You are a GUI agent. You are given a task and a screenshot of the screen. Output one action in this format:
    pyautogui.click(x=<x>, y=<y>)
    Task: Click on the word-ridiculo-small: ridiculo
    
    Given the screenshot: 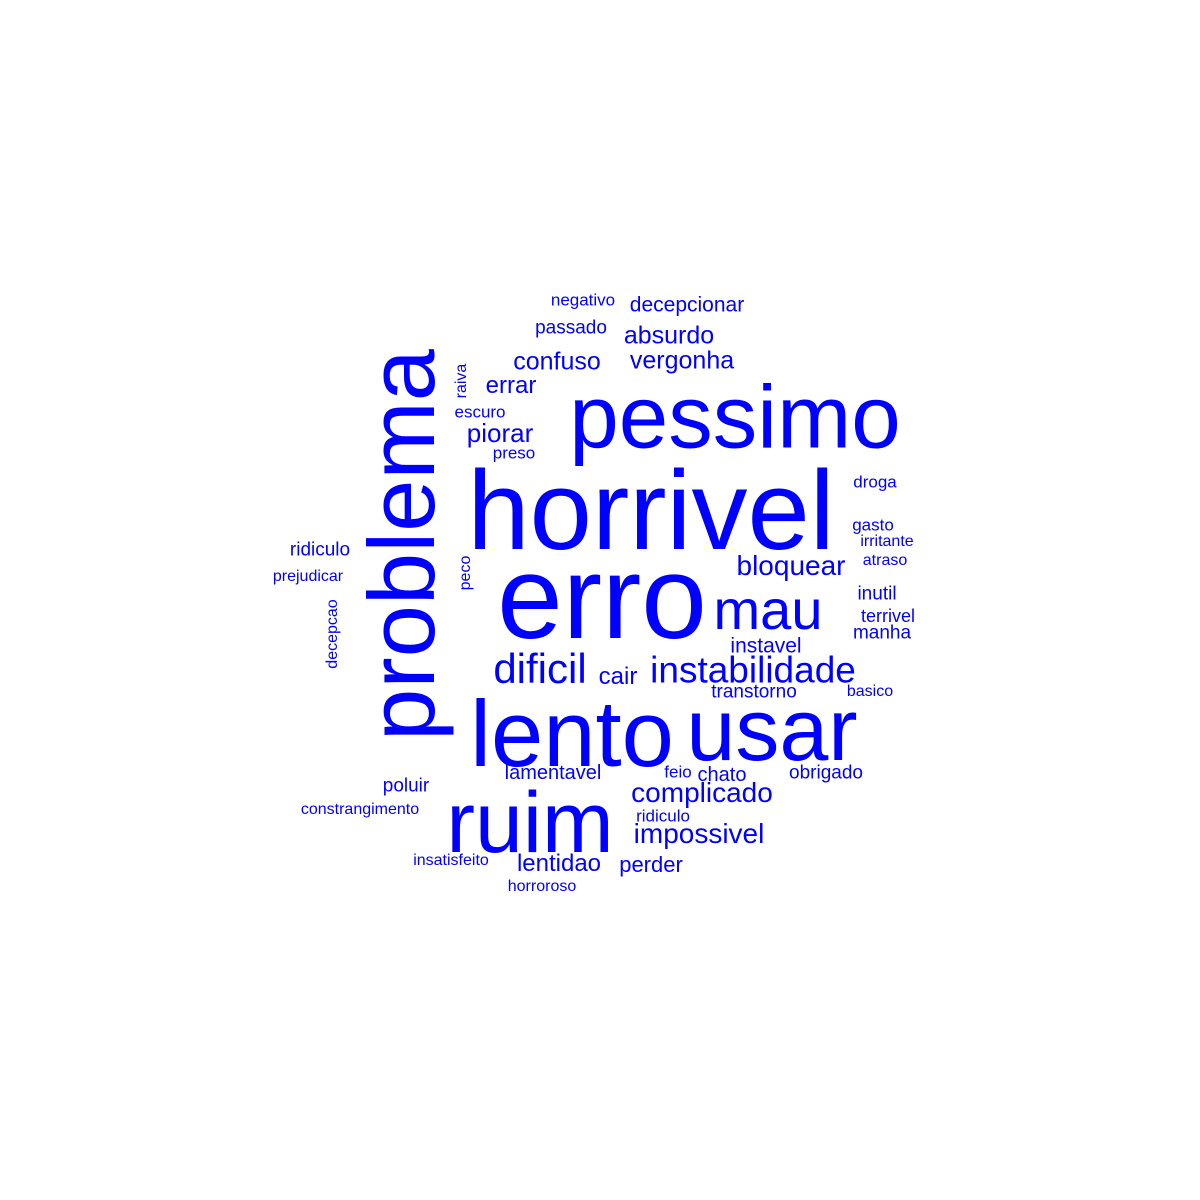 What is the action you would take?
    pyautogui.click(x=663, y=816)
    